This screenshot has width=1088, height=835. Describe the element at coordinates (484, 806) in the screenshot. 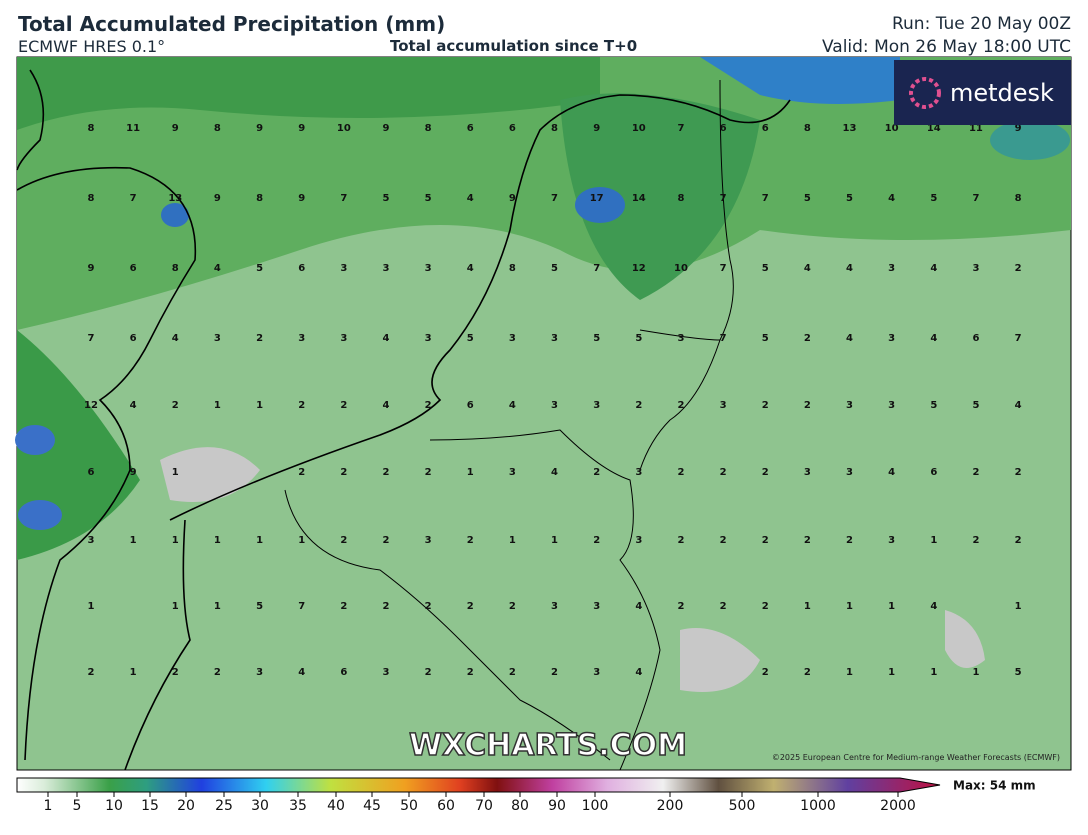

I see `colorbar-tick-label: 70` at that location.